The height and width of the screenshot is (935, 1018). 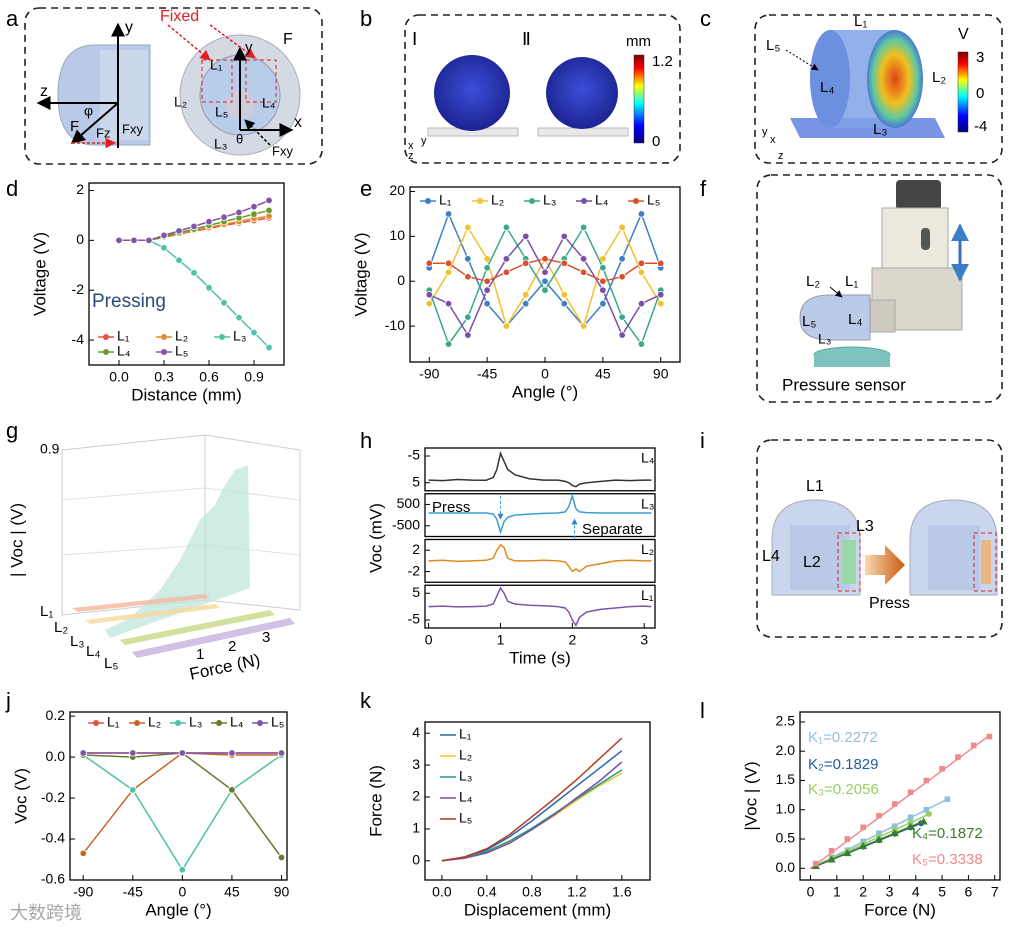 What do you see at coordinates (83, 892) in the screenshot?
I see `x-tick-label: -90` at bounding box center [83, 892].